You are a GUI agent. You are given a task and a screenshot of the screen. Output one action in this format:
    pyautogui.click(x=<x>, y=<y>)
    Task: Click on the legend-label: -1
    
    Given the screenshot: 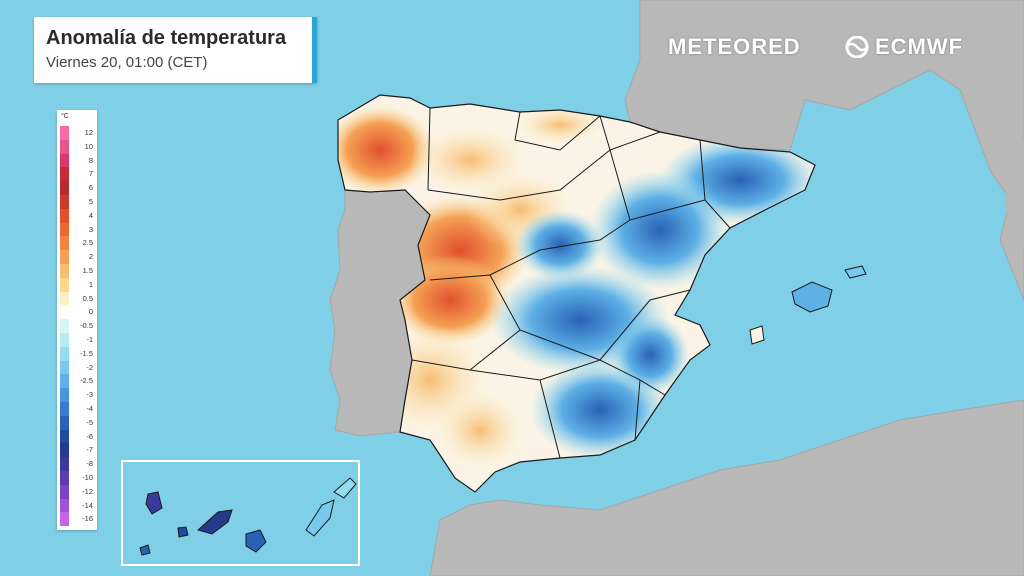 What is the action you would take?
    pyautogui.click(x=89, y=339)
    